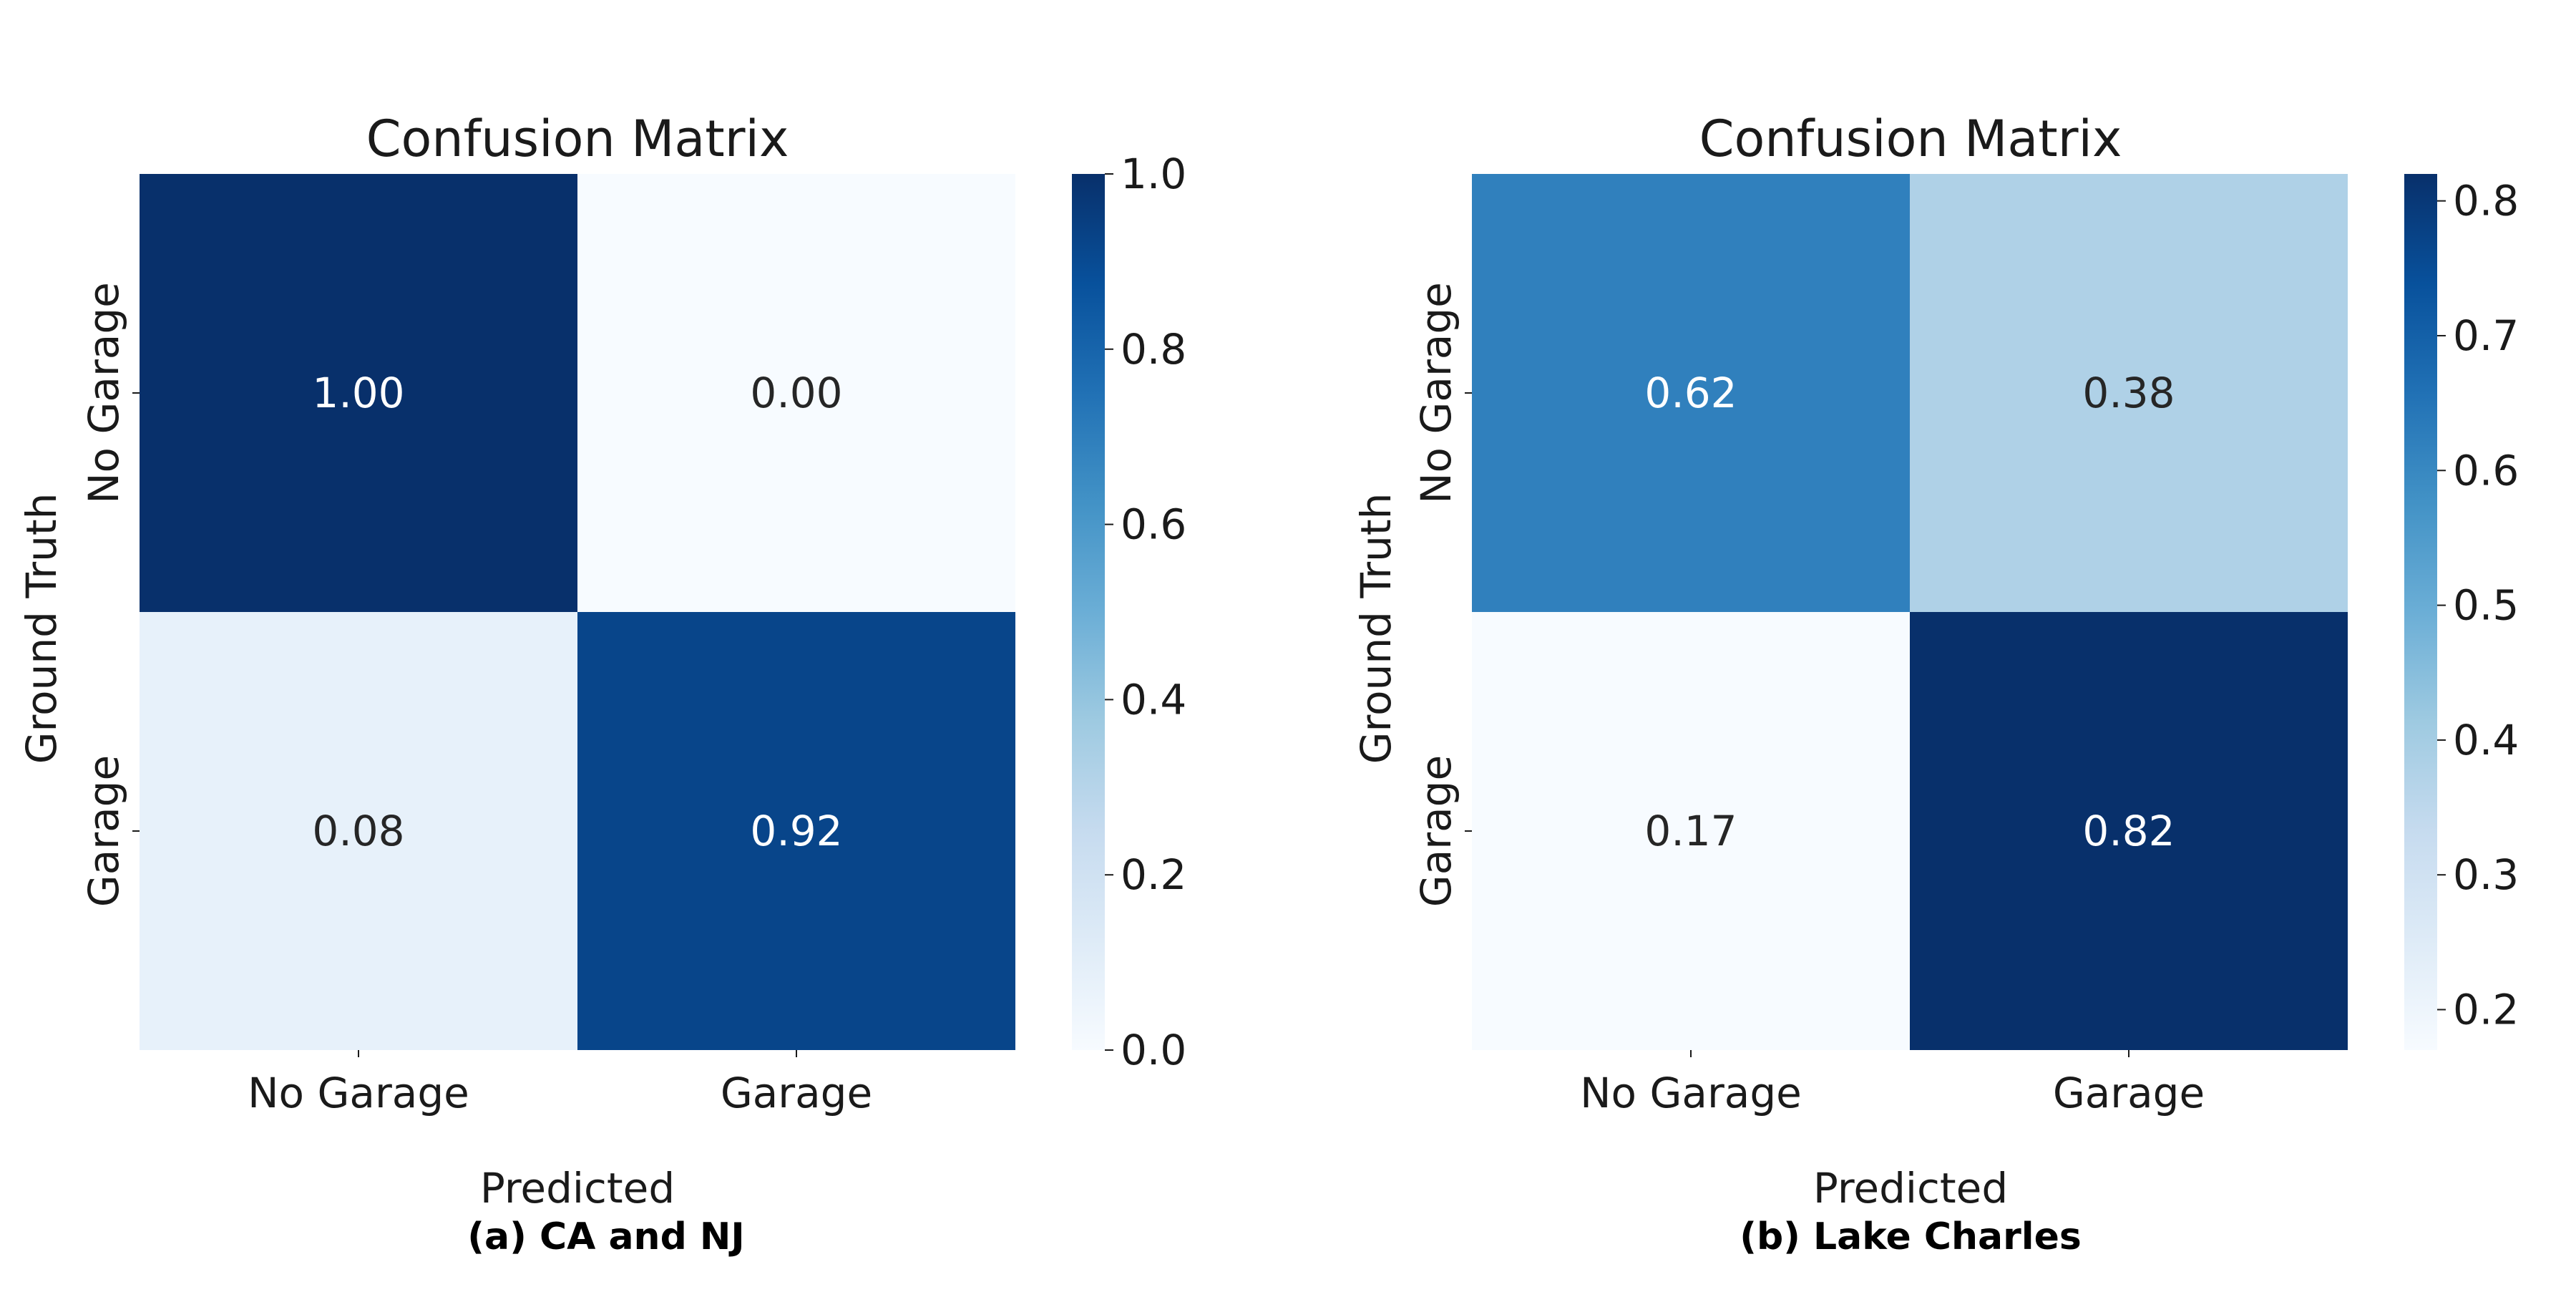 The image size is (2576, 1292). What do you see at coordinates (577, 1188) in the screenshot?
I see `panel-a-xlabel: Predicted` at bounding box center [577, 1188].